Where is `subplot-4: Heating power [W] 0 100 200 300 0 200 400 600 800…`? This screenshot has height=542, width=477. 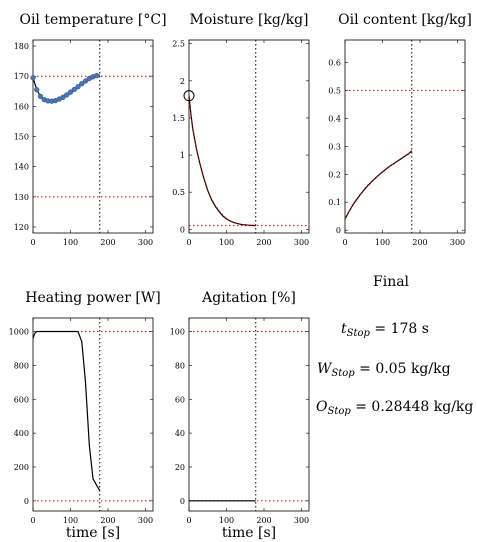
subplot-4: Heating power [W] 0 100 200 300 0 200 400 600 800… is located at coordinates (85, 415).